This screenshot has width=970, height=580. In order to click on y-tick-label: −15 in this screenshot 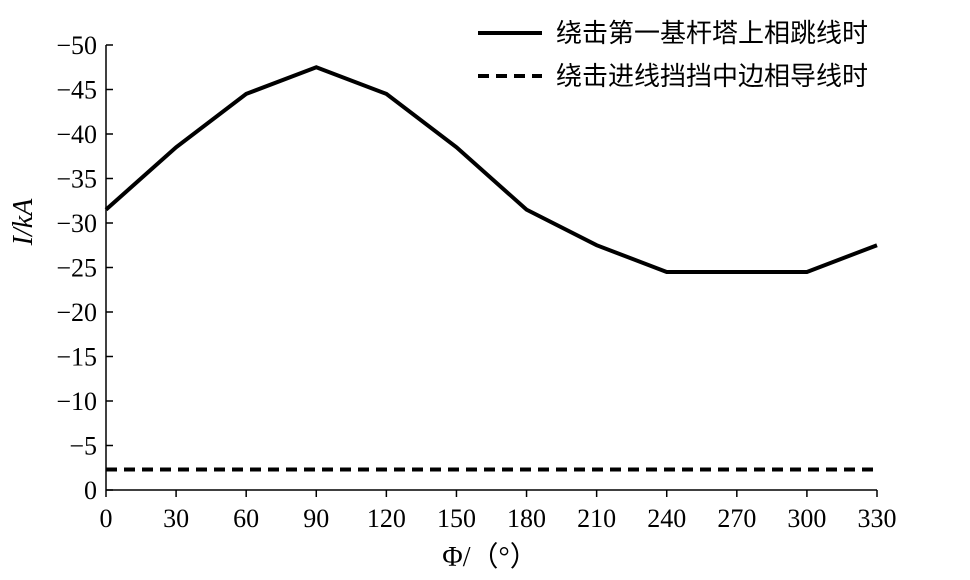, I will do `click(76, 357)`.